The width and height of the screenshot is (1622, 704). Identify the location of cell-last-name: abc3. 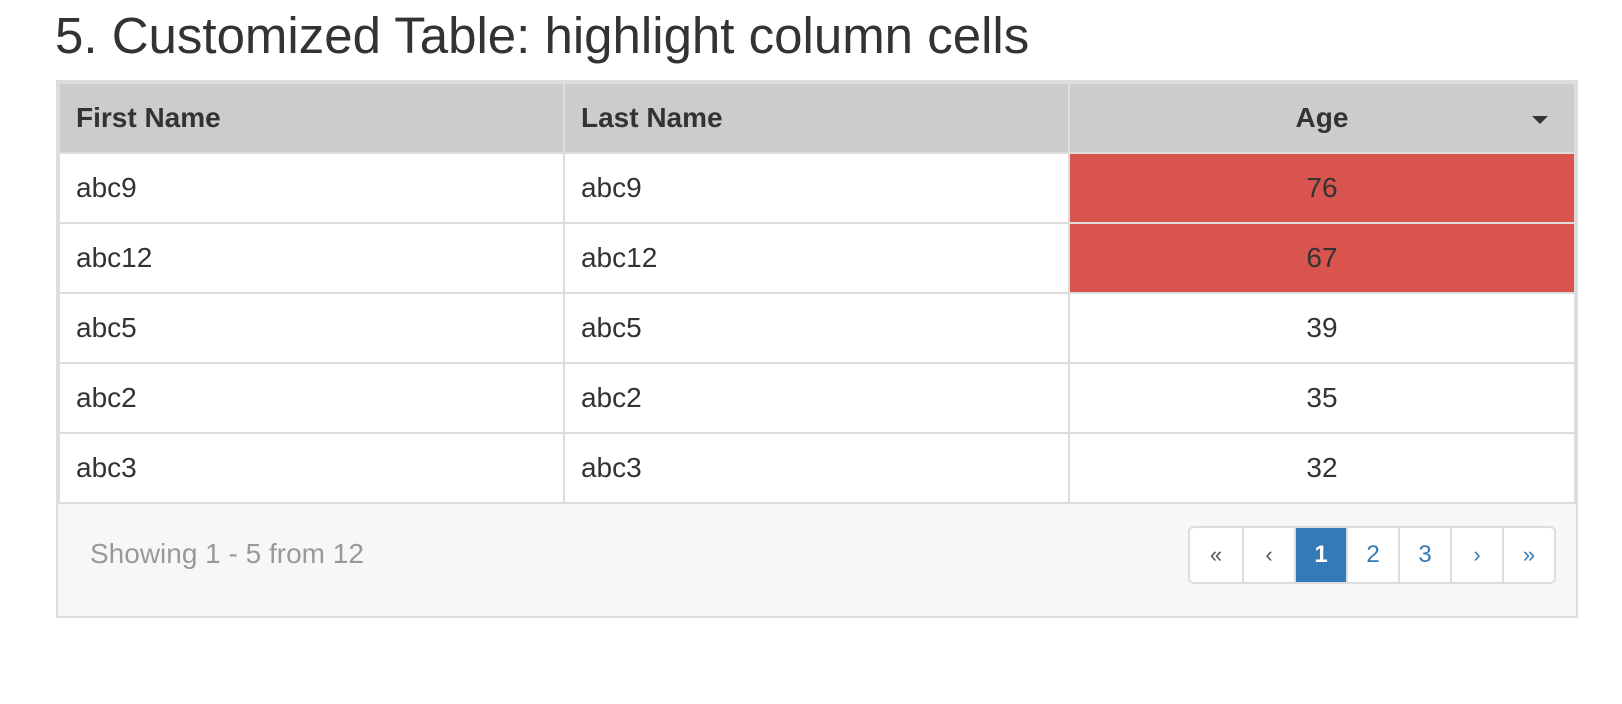
(816, 468).